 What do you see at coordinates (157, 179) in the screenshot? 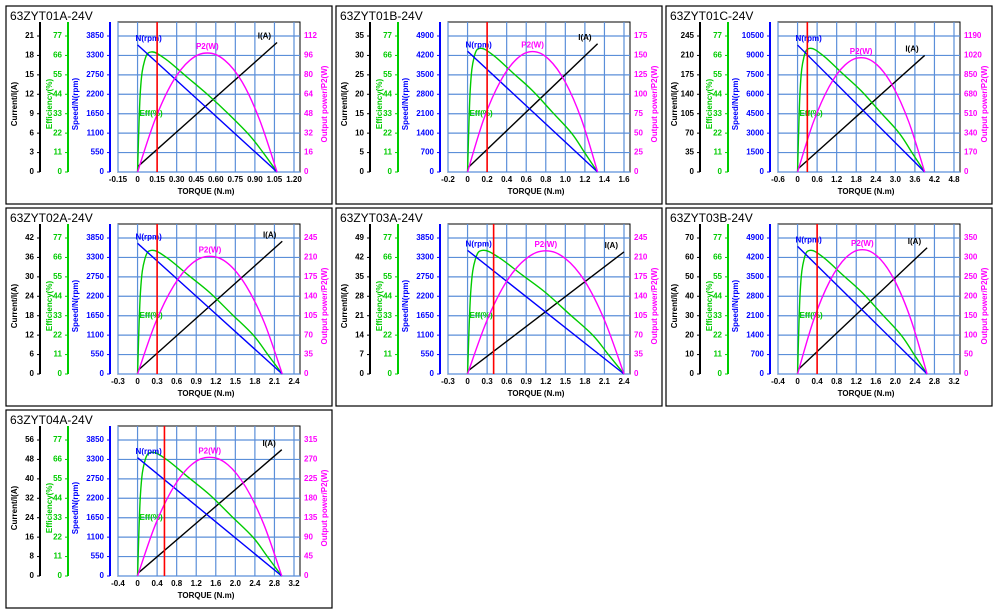
I see `x-tick-label: 0.15` at bounding box center [157, 179].